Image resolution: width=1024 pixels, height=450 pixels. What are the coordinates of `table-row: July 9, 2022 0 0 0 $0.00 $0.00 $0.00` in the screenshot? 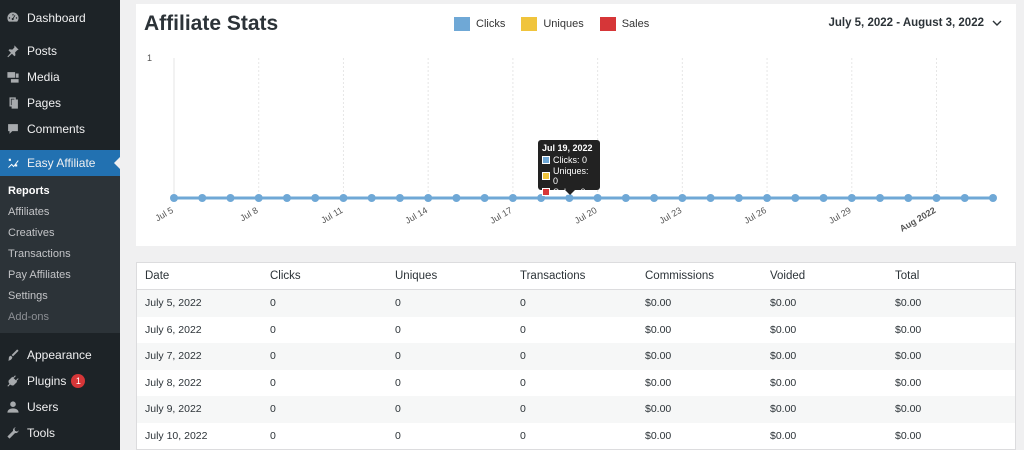 It's located at (576, 409).